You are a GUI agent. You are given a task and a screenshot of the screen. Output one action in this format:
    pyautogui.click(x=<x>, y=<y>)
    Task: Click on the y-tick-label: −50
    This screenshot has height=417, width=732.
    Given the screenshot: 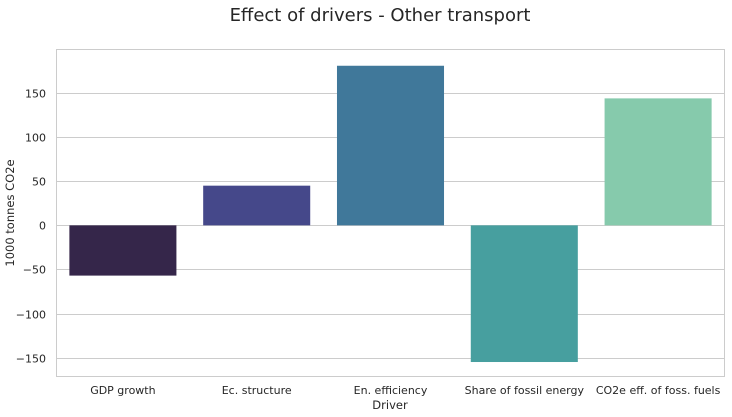 What is the action you would take?
    pyautogui.click(x=34, y=270)
    